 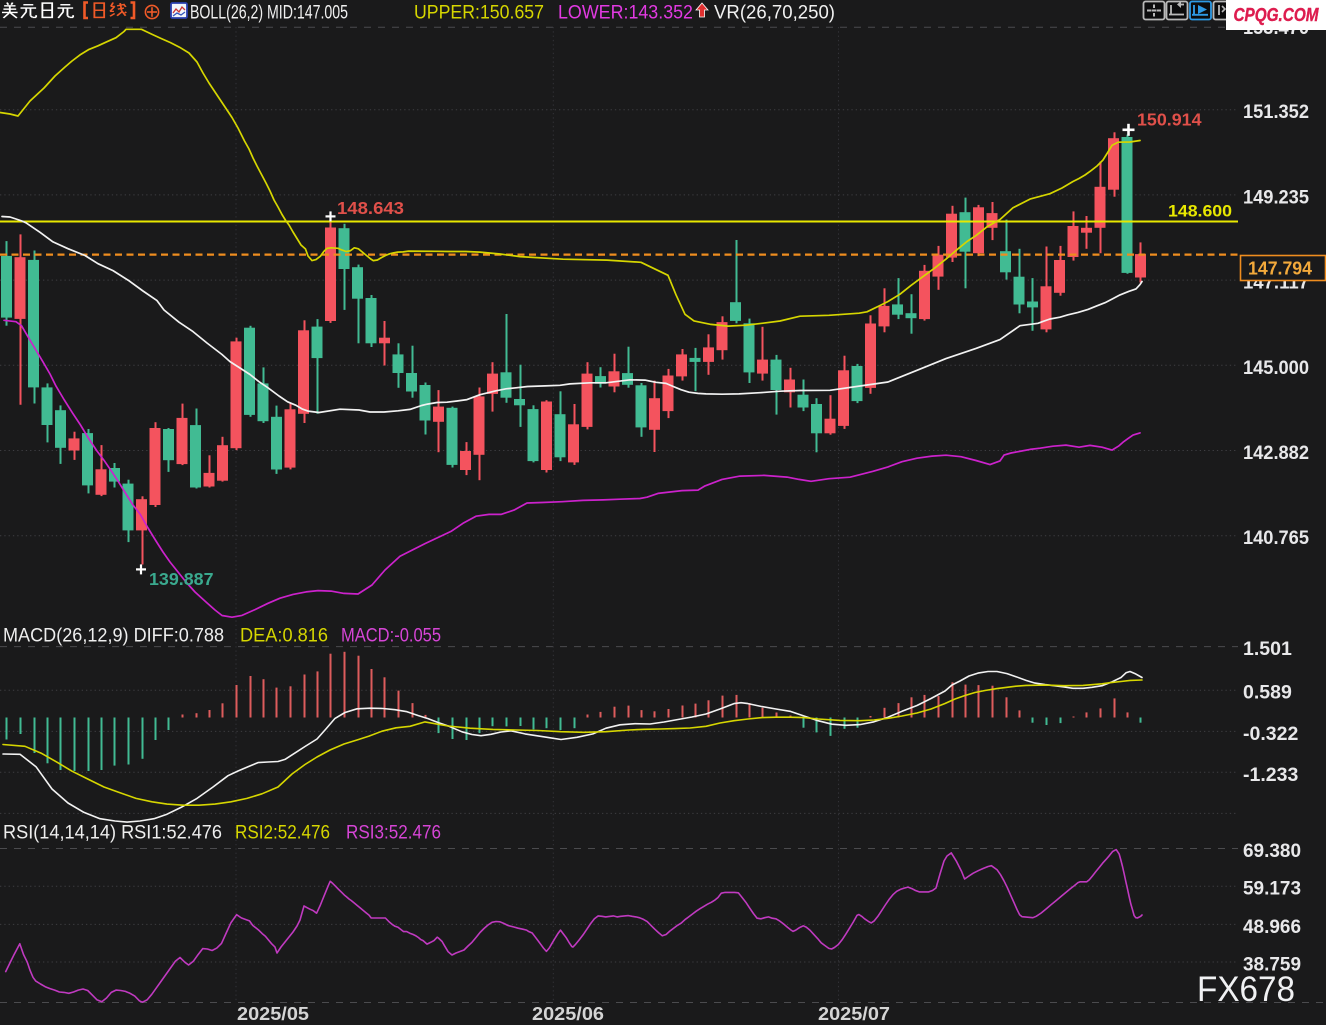 What do you see at coordinates (1272, 965) in the screenshot?
I see `svg-text: 38.759` at bounding box center [1272, 965].